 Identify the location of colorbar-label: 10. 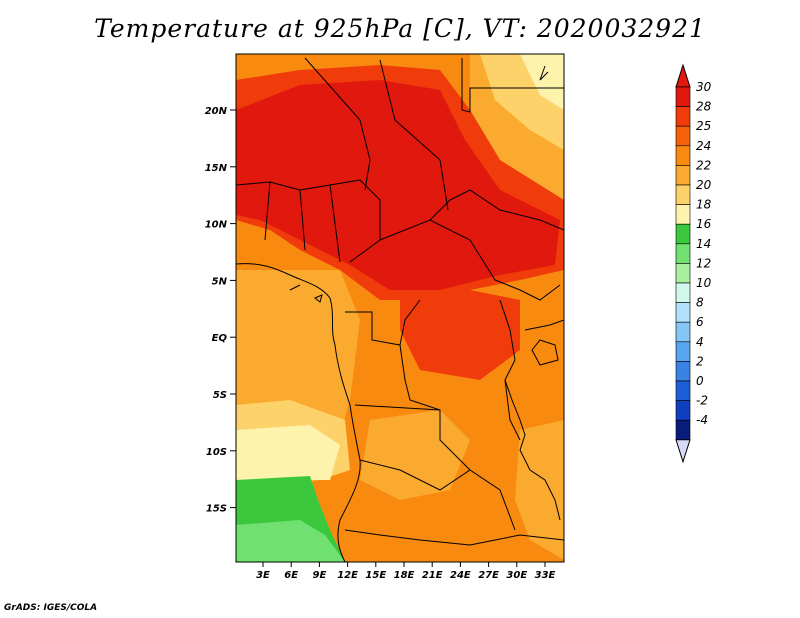
(704, 283).